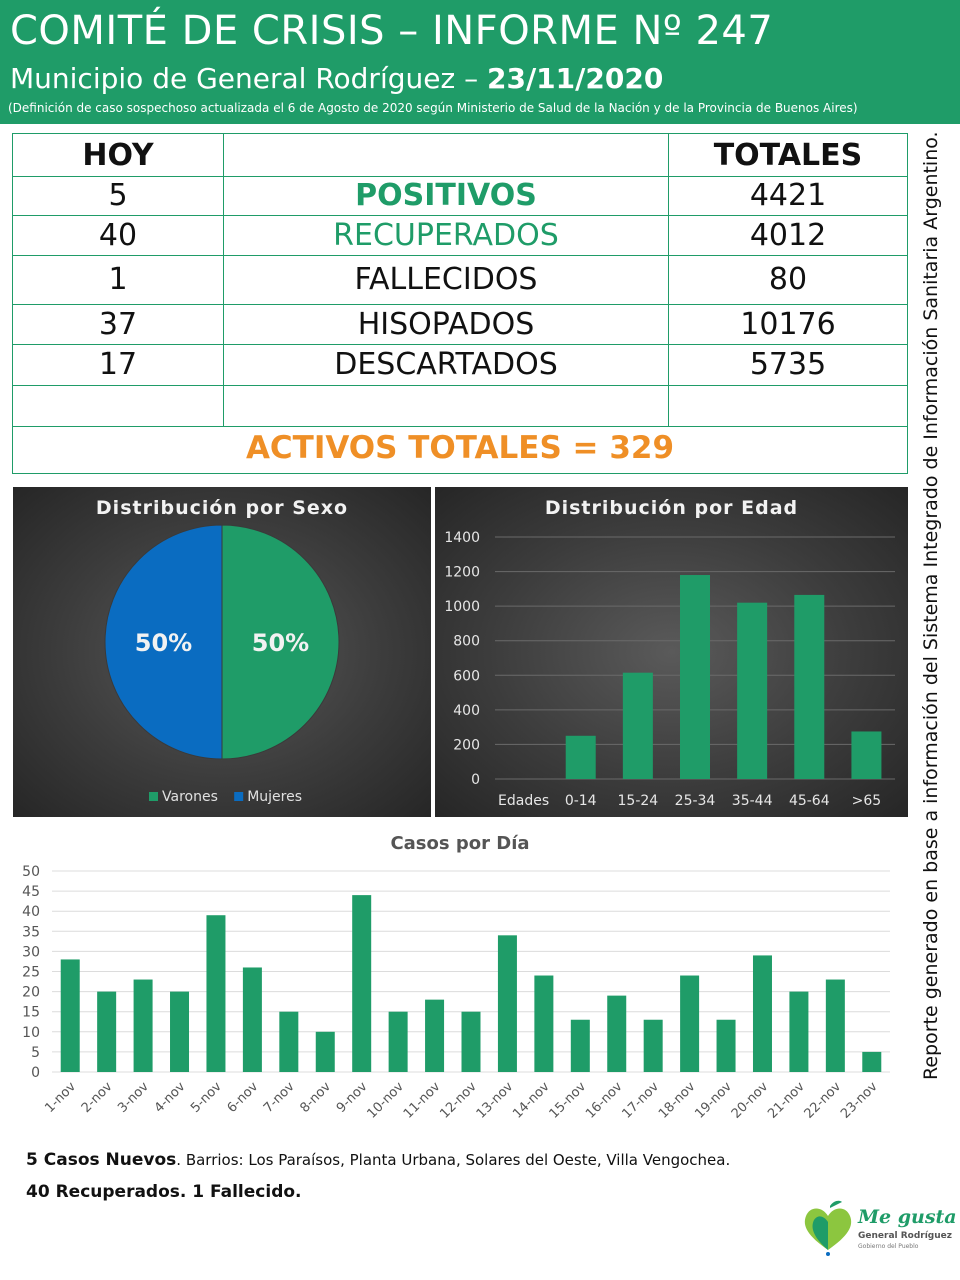 The image size is (960, 1280). Describe the element at coordinates (118, 235) in the screenshot. I see `today-recuperados: 40` at that location.